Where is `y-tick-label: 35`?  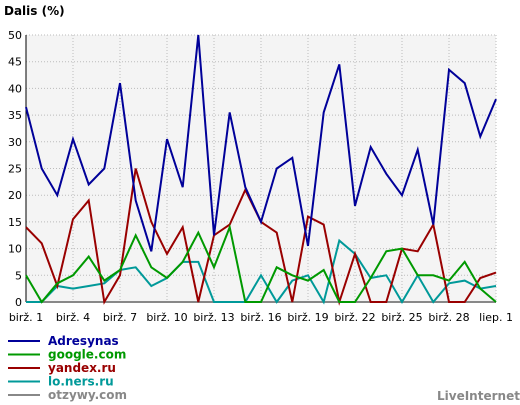 y-tick-label: 35 is located at coordinates (15, 115).